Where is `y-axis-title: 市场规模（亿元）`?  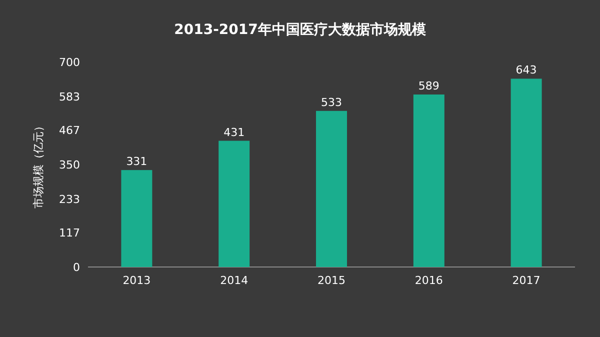 y-axis-title: 市场规模（亿元） is located at coordinates (38, 164).